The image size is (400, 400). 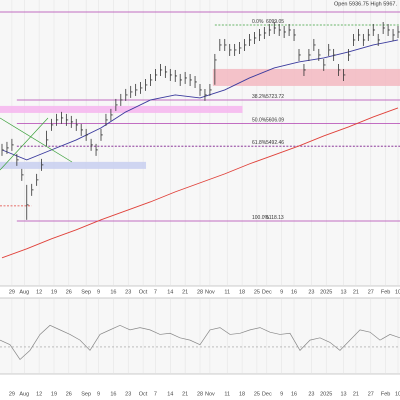 What do you see at coordinates (365, 4) in the screenshot?
I see `header: Open 5936.75 High 5967.` at bounding box center [365, 4].